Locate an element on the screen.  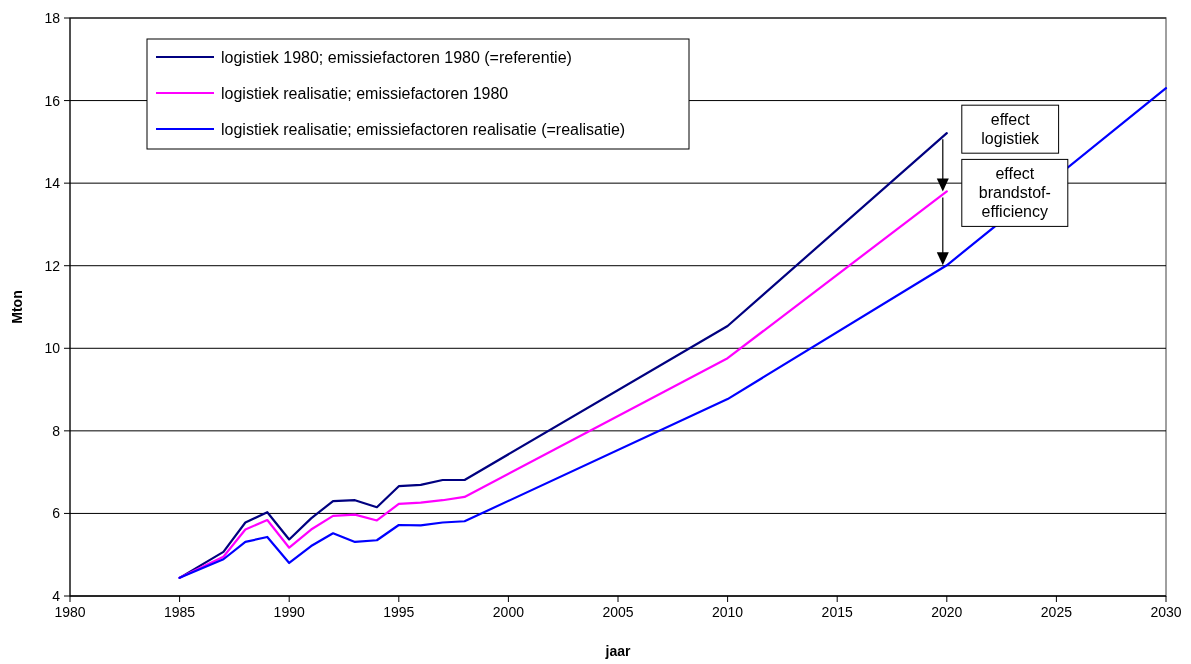
annotation: effect brandstof- efficiency is located at coordinates (1014, 193).